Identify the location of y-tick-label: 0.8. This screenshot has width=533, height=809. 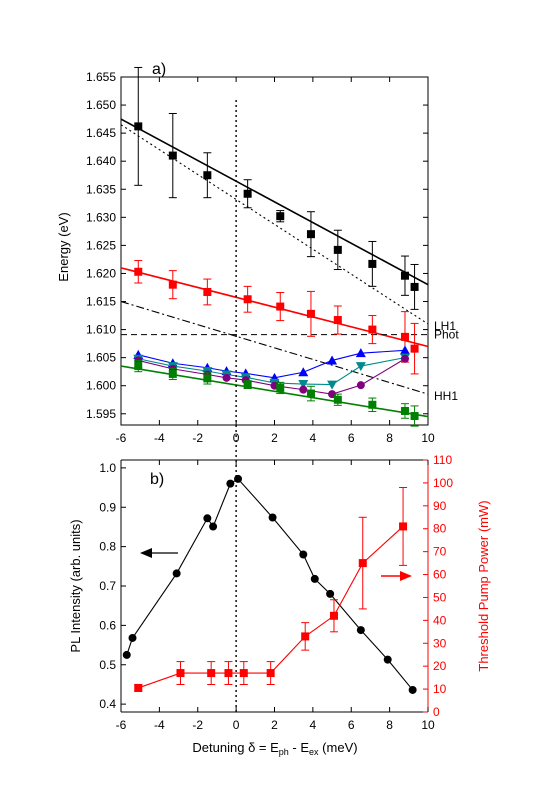
(107, 547).